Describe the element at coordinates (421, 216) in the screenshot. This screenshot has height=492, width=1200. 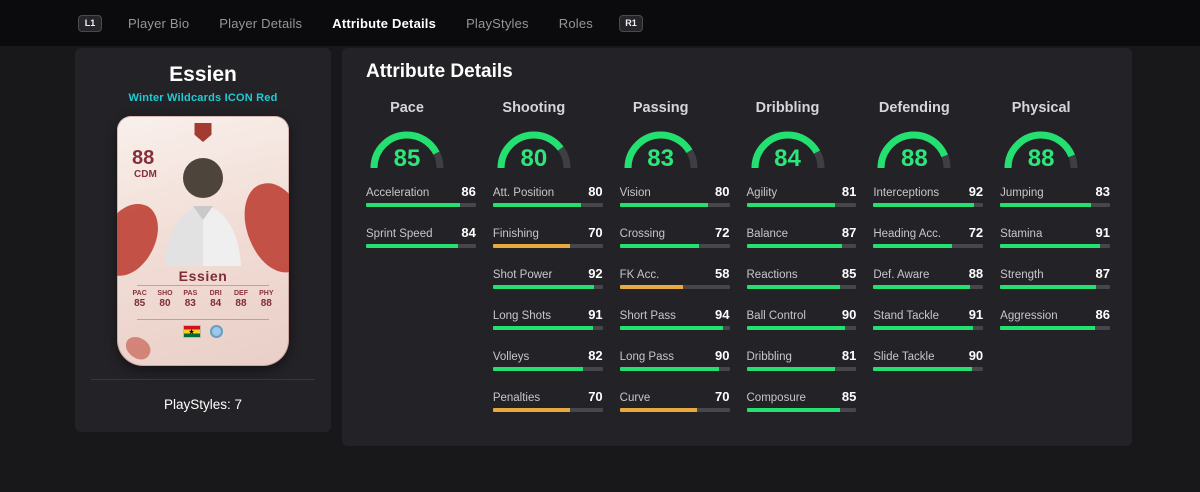
I see `group-stats: Acceleration 86 Sprint Speed 84` at that location.